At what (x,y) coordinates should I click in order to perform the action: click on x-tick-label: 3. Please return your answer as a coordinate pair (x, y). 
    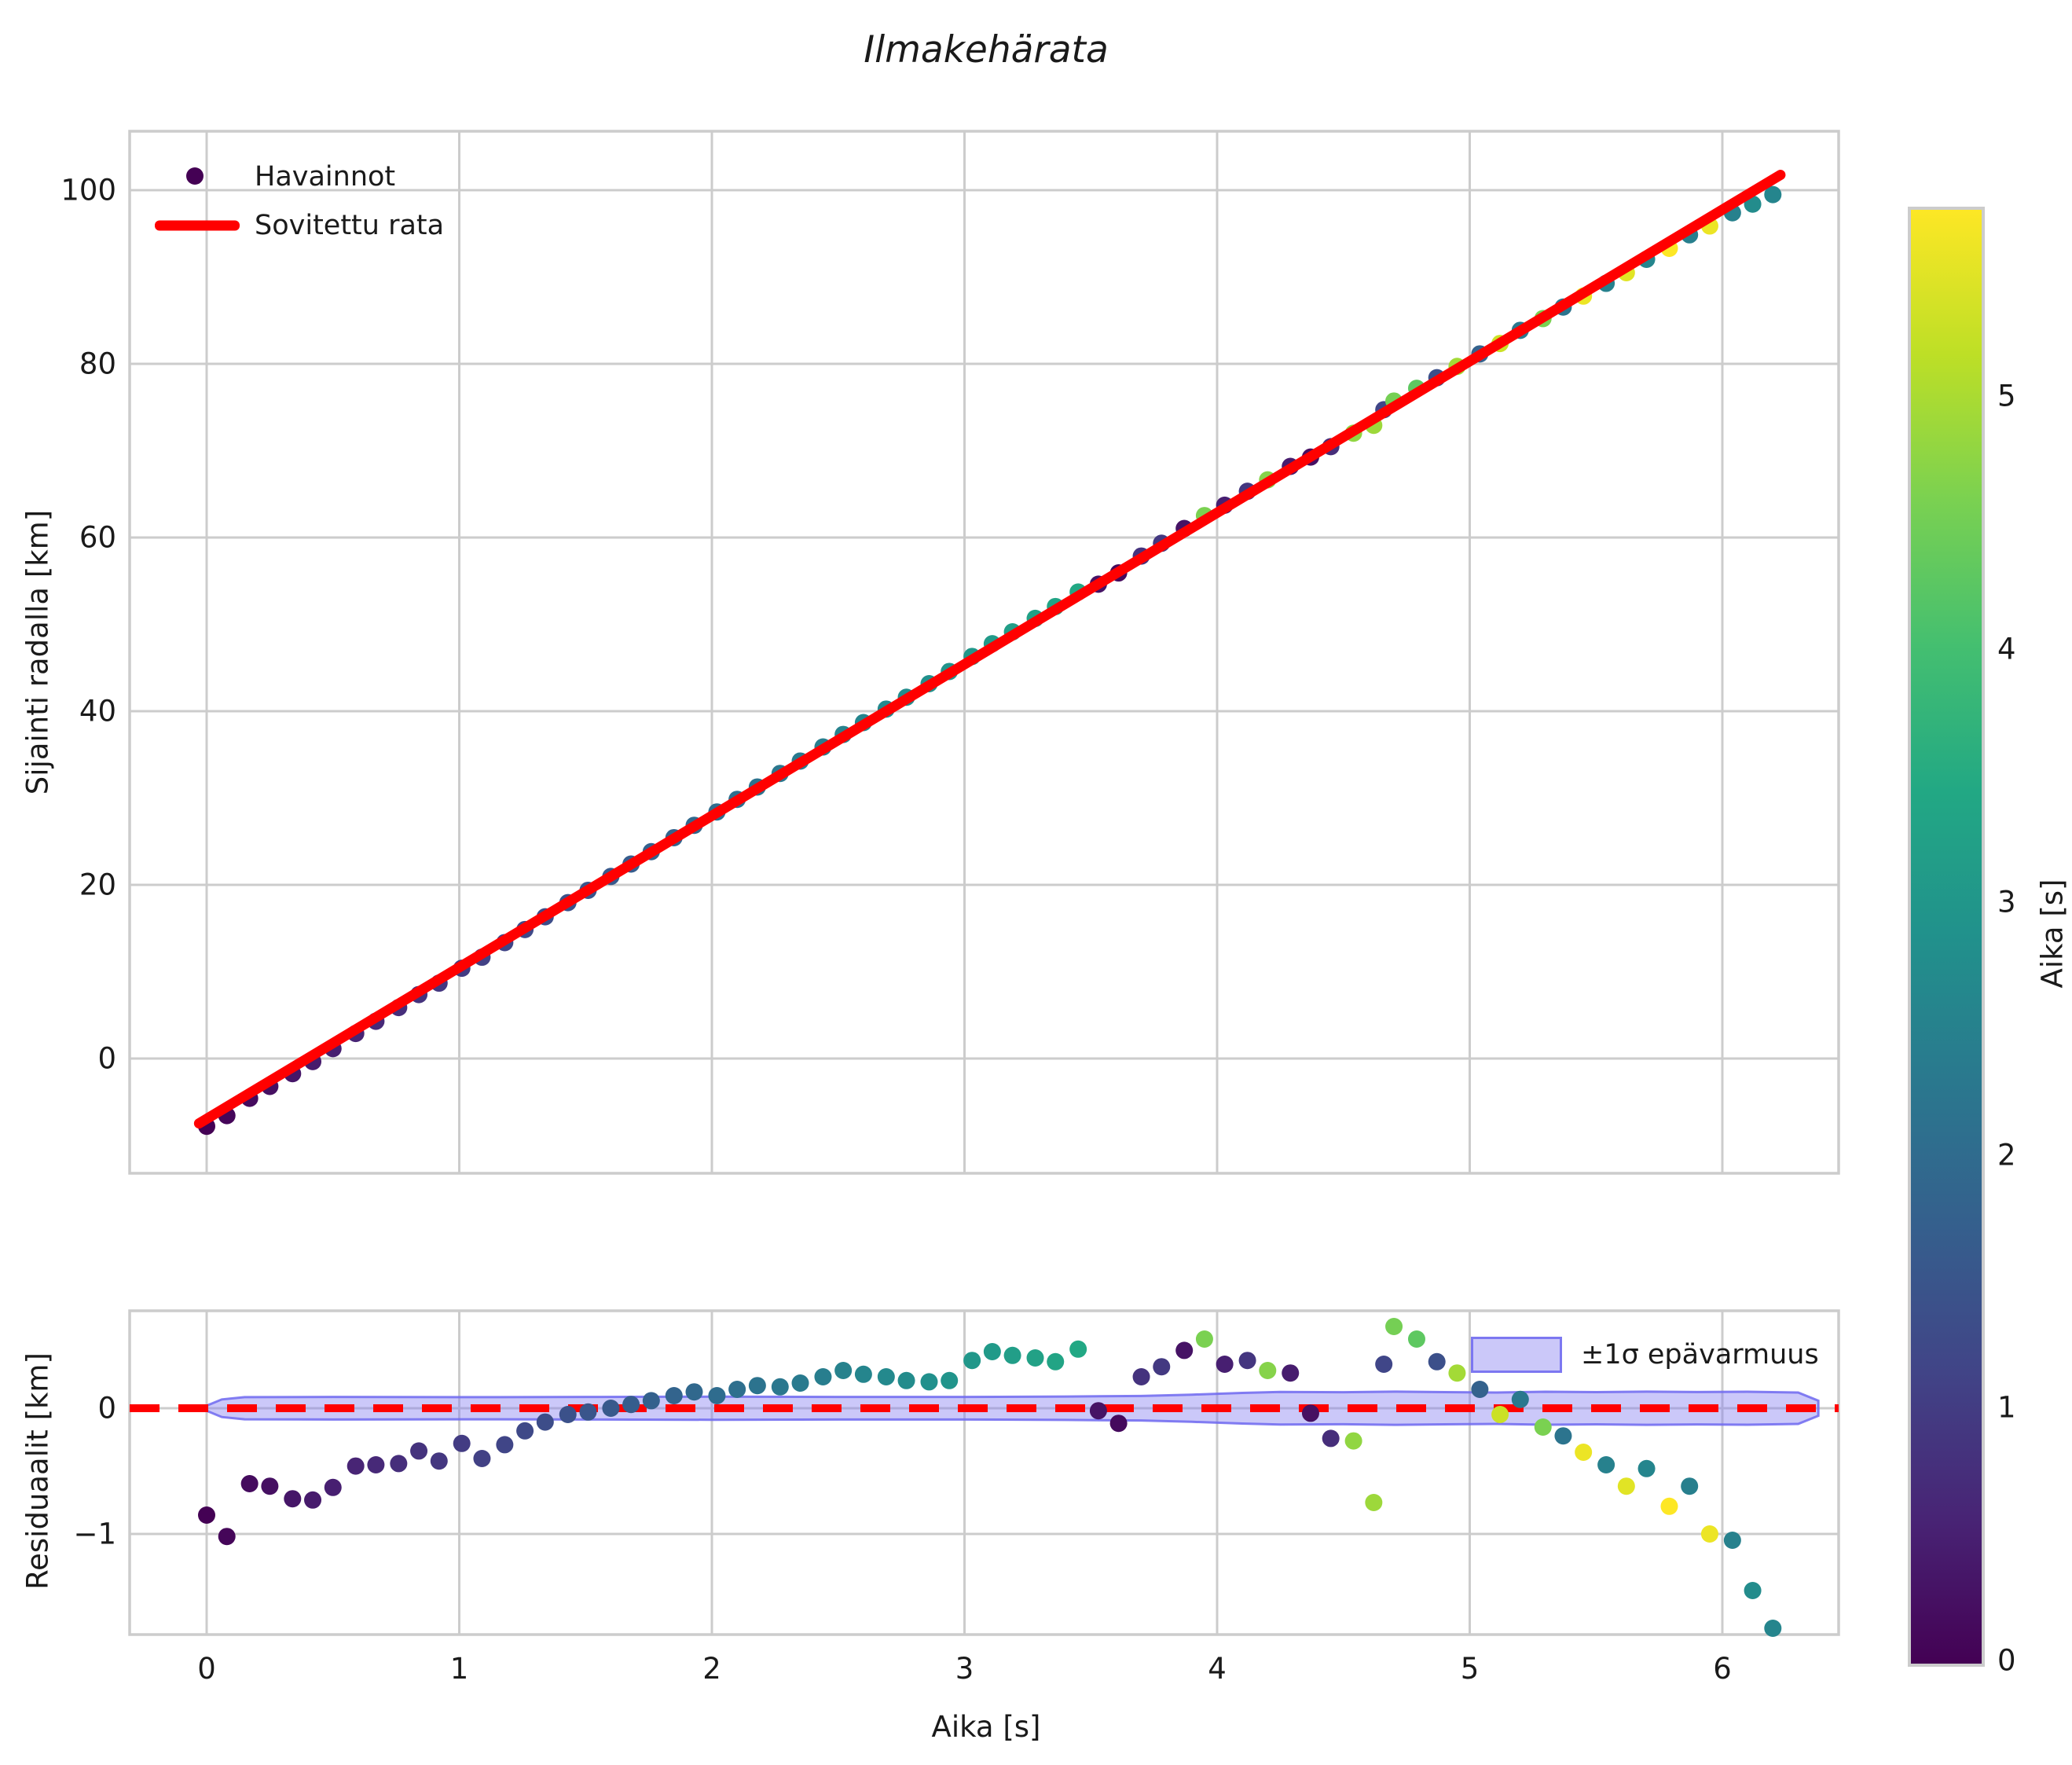
    Looking at the image, I should click on (965, 1669).